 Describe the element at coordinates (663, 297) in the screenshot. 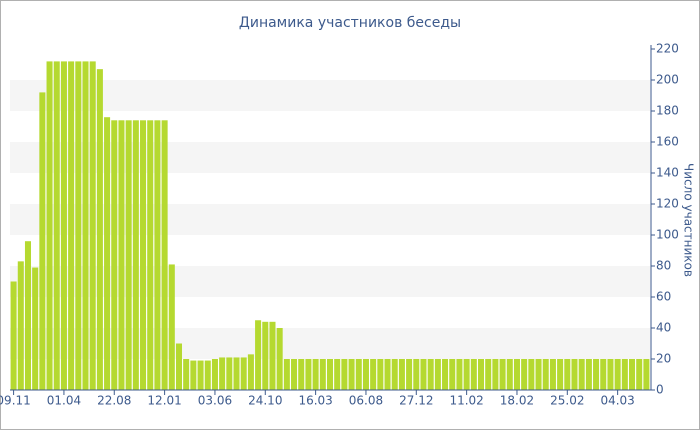

I see `y-tick-label: 60` at that location.